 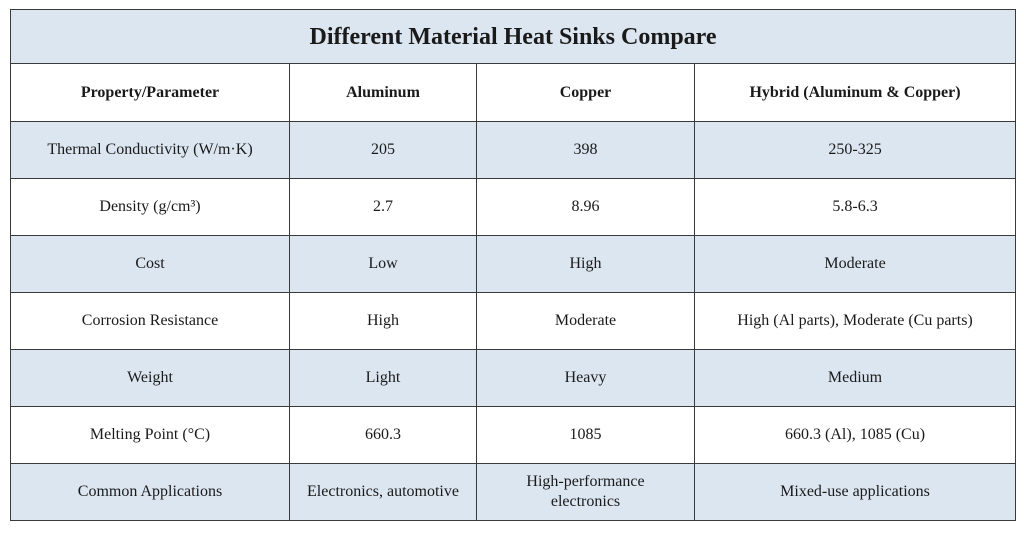 I want to click on title-row: Different Material Heat Sinks Compare, so click(x=513, y=36).